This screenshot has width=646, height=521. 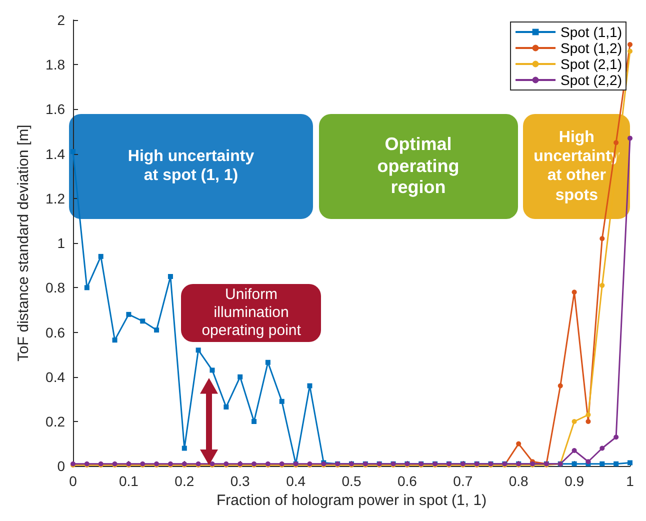 What do you see at coordinates (184, 481) in the screenshot?
I see `x-tick-label: 0.2` at bounding box center [184, 481].